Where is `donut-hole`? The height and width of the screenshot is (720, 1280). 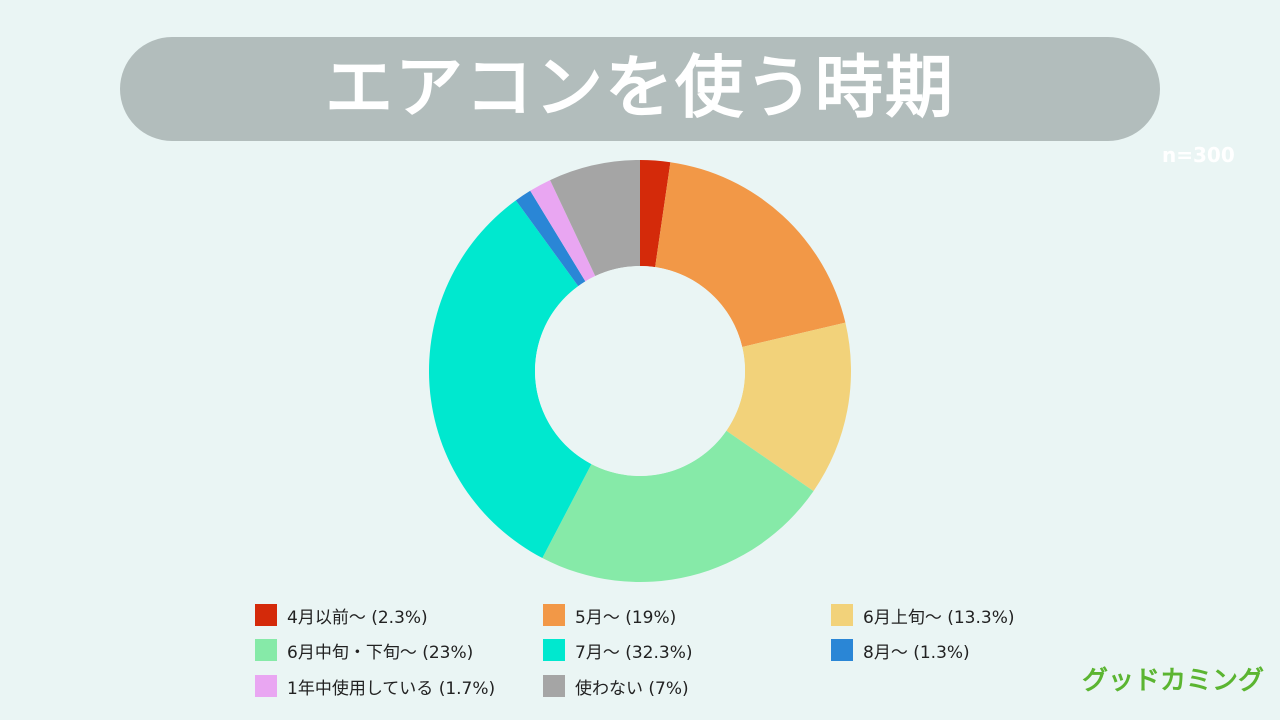 donut-hole is located at coordinates (640, 371).